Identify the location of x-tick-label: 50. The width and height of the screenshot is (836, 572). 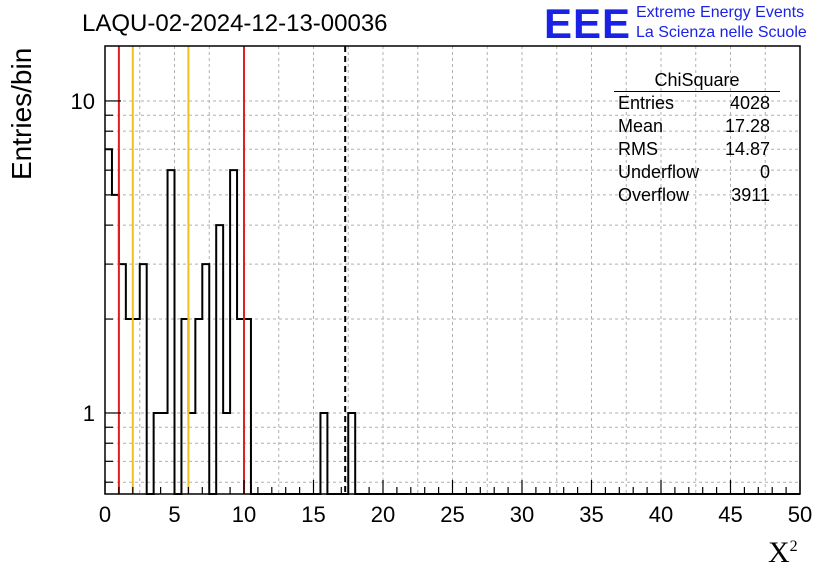
(800, 514).